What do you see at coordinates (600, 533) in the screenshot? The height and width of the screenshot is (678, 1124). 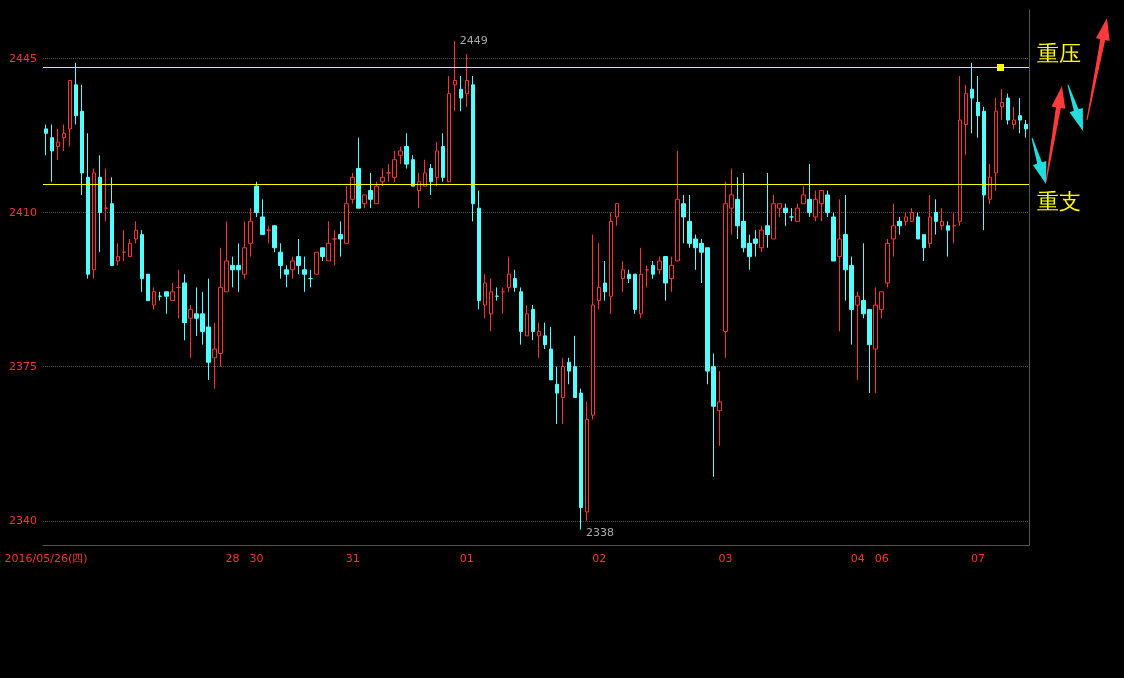 I see `annotation: 2338` at bounding box center [600, 533].